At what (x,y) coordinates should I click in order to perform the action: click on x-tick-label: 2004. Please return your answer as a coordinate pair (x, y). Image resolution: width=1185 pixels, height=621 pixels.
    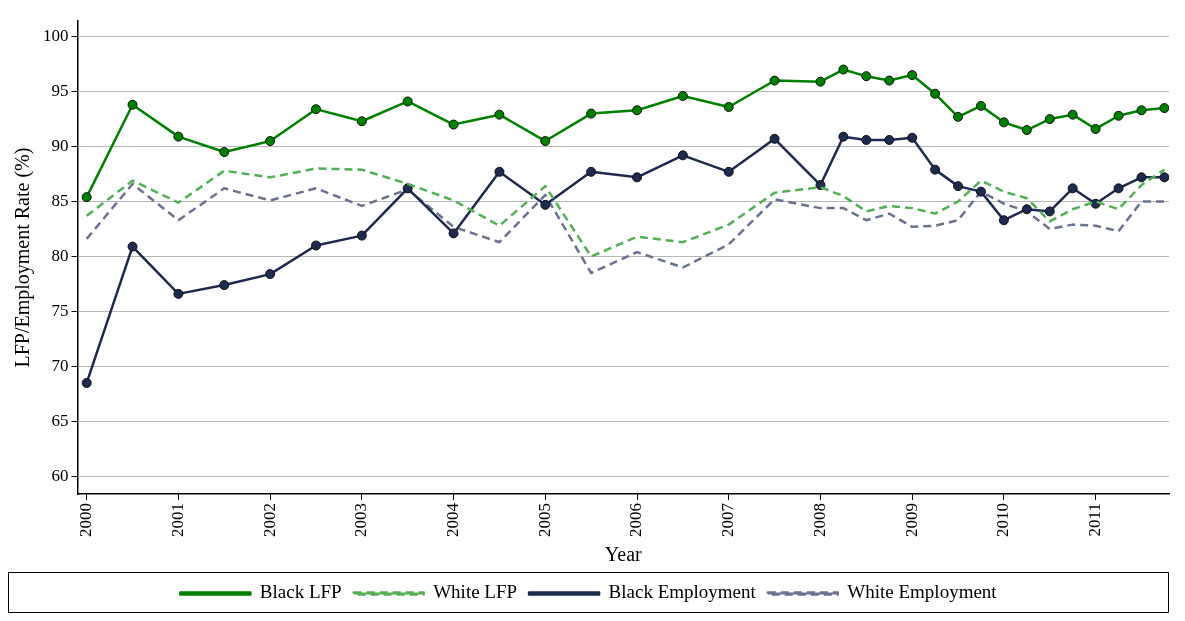
    Looking at the image, I should click on (453, 519).